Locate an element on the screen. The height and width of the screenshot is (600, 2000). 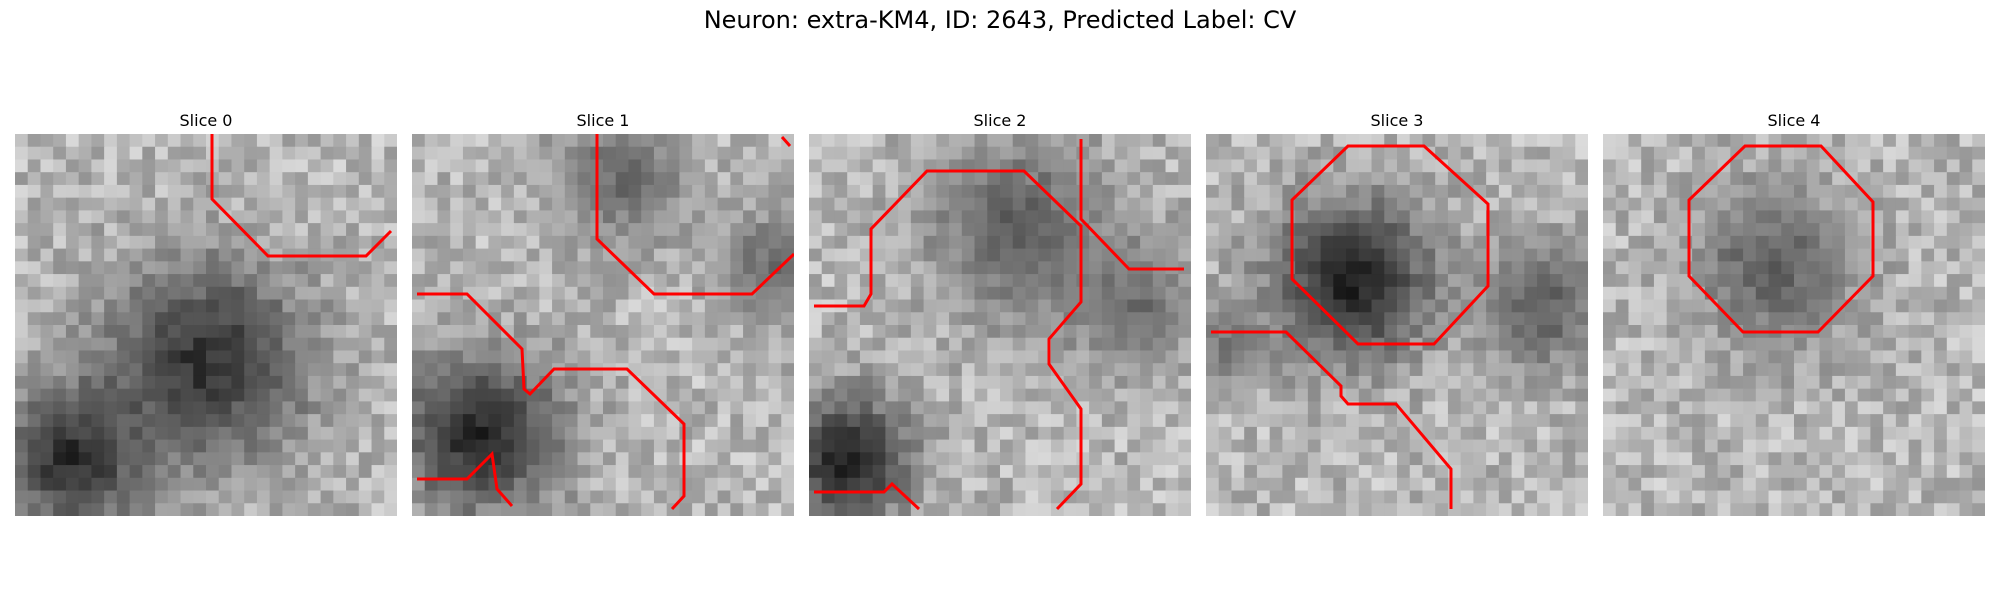
panel-title: Slice 3 is located at coordinates (1397, 120).